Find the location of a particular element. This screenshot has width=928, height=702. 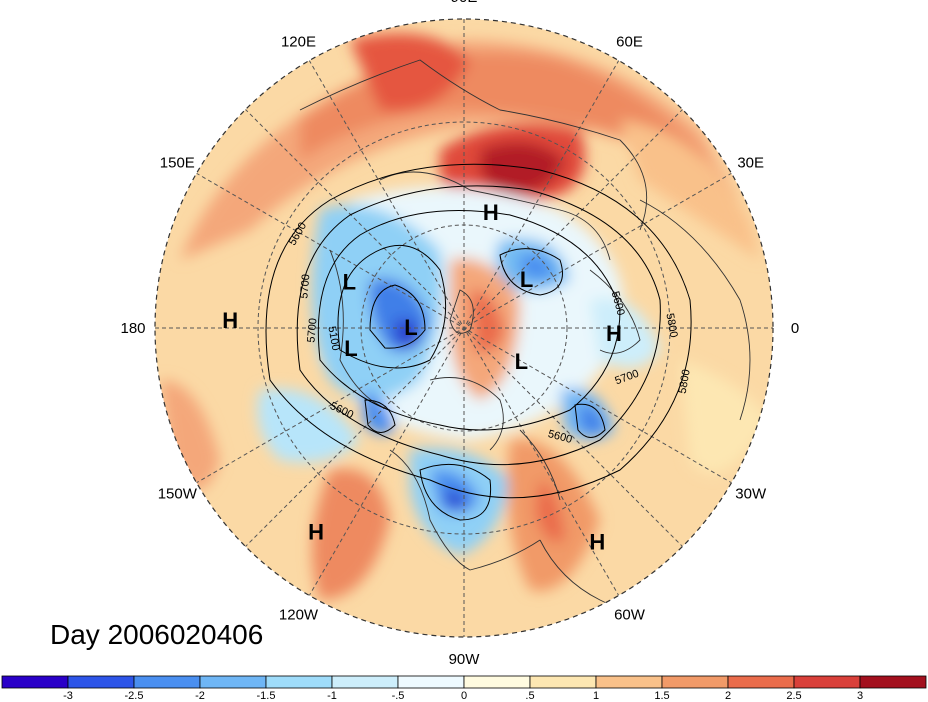

colorbar-tick-label: -2 is located at coordinates (200, 696).